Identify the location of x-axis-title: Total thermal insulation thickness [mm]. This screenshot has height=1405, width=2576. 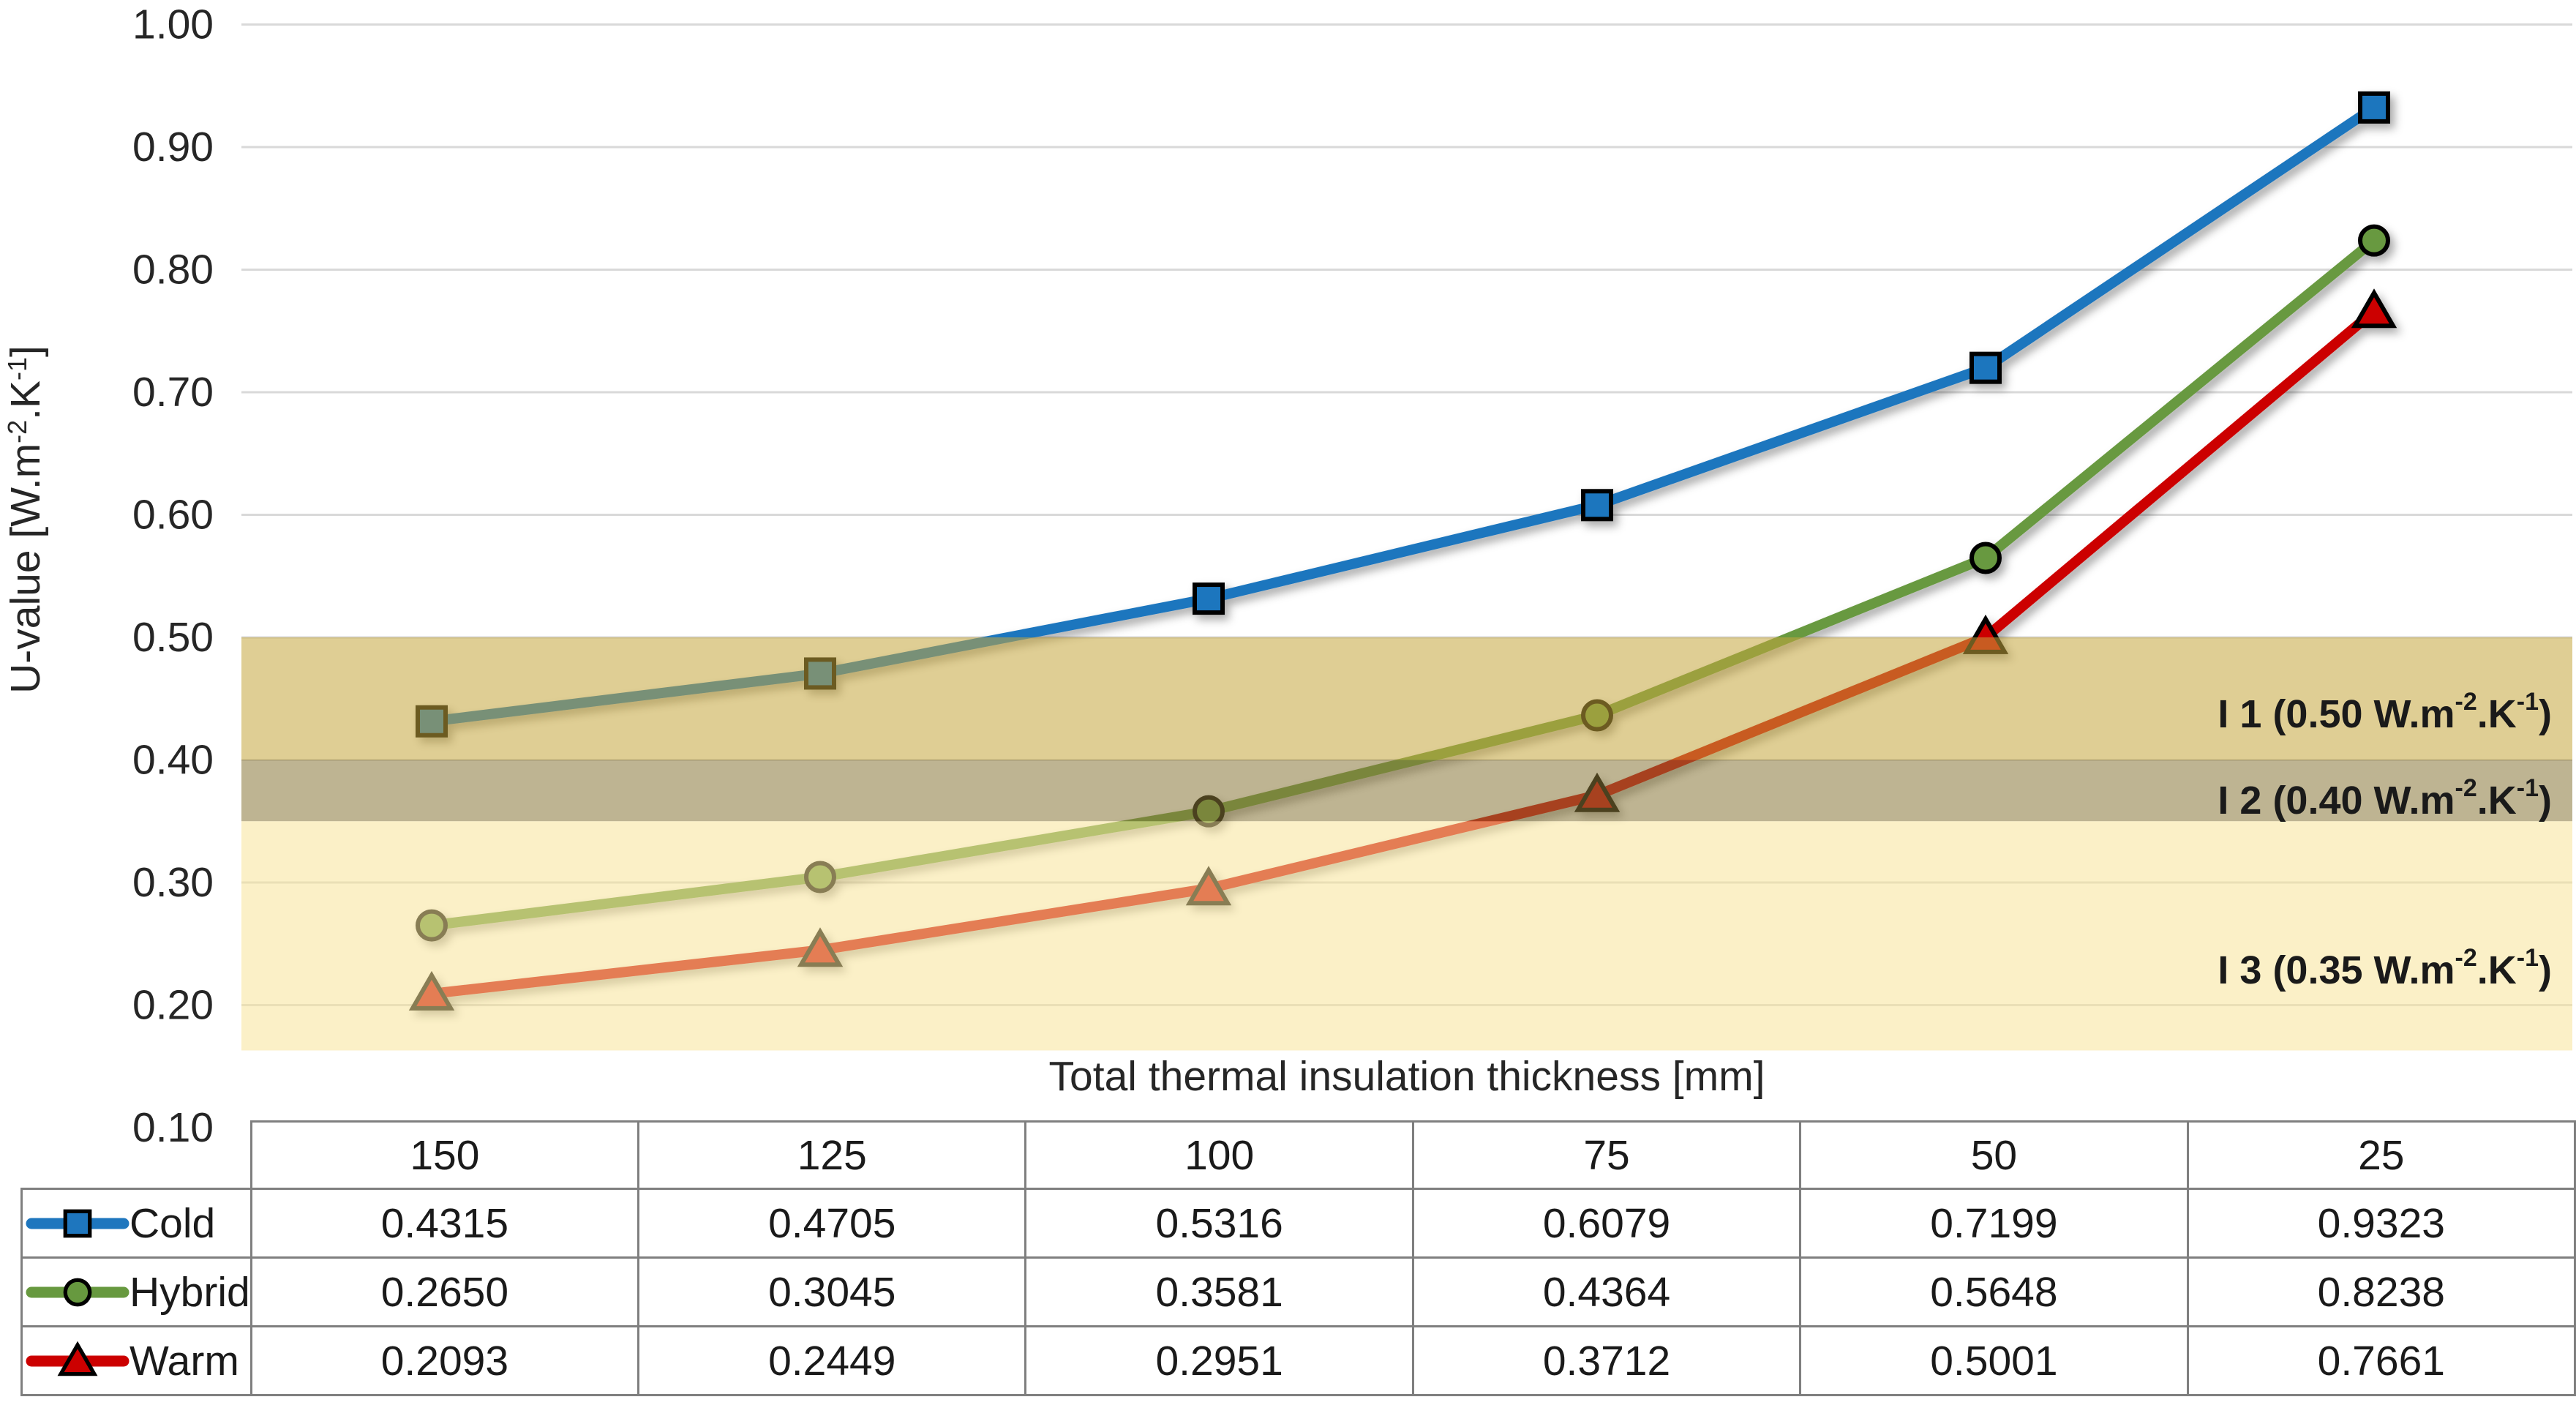
(1407, 1077).